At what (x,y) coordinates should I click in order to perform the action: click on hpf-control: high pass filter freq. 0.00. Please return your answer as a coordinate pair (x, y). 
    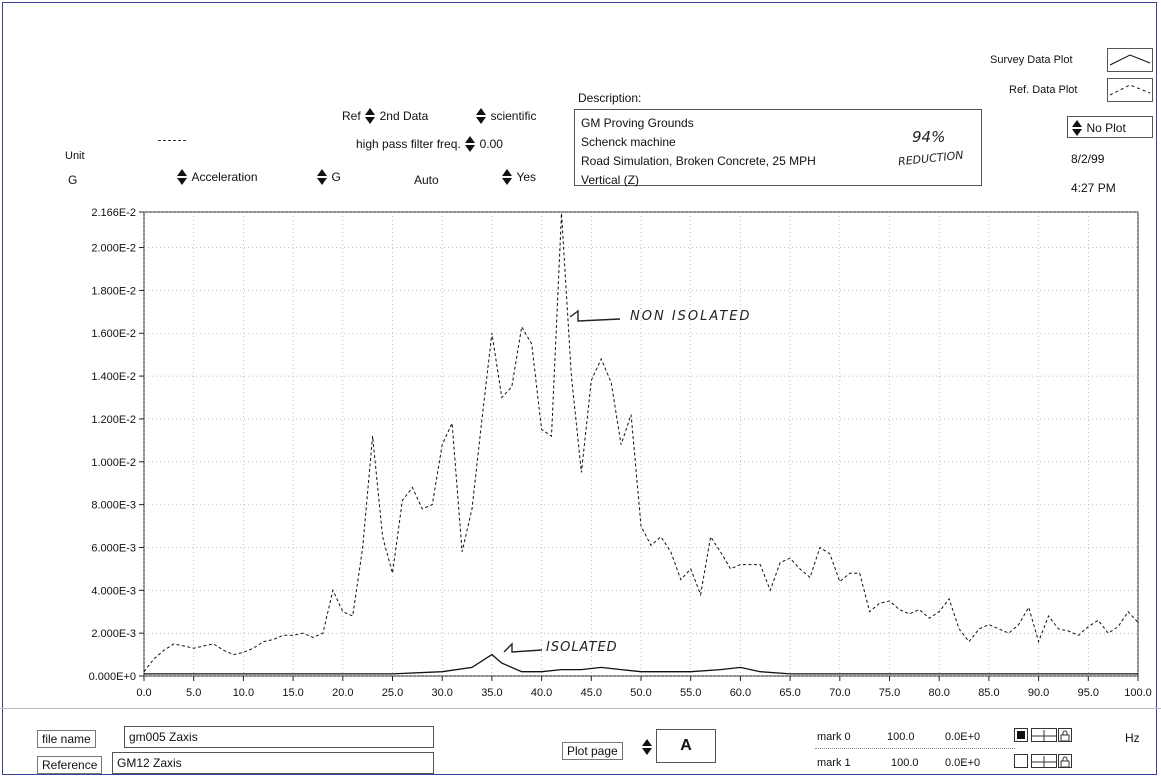
    Looking at the image, I should click on (429, 144).